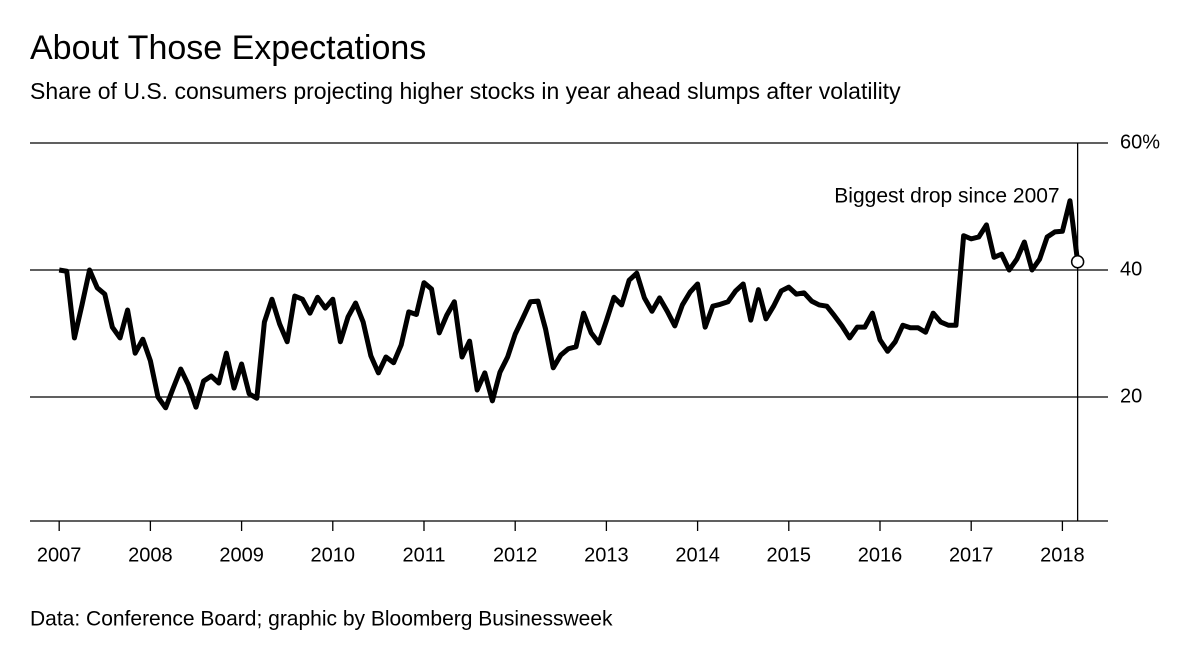  Describe the element at coordinates (1131, 269) in the screenshot. I see `y-tick-label: 40` at that location.